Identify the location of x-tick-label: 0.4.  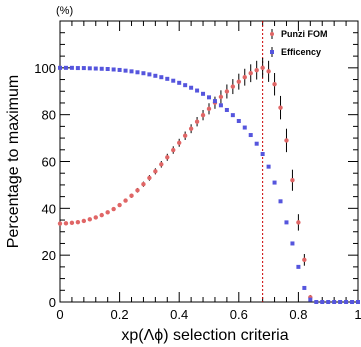
(179, 314).